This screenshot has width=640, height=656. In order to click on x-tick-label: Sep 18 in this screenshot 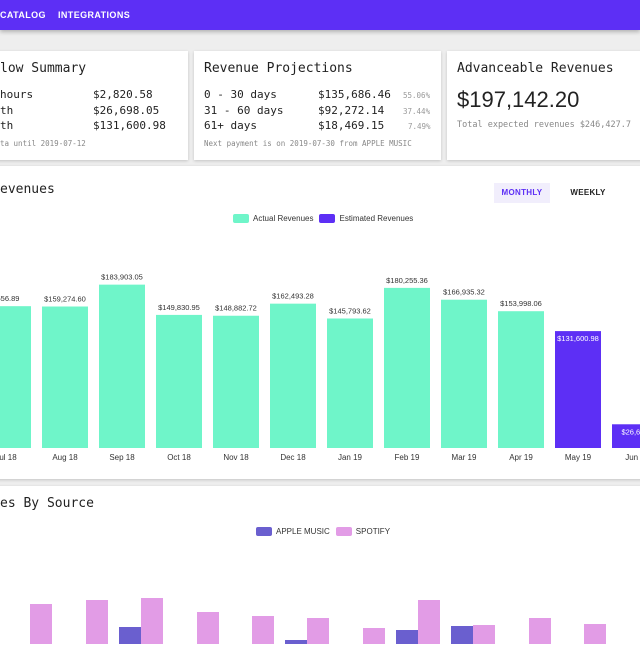, I will do `click(122, 457)`.